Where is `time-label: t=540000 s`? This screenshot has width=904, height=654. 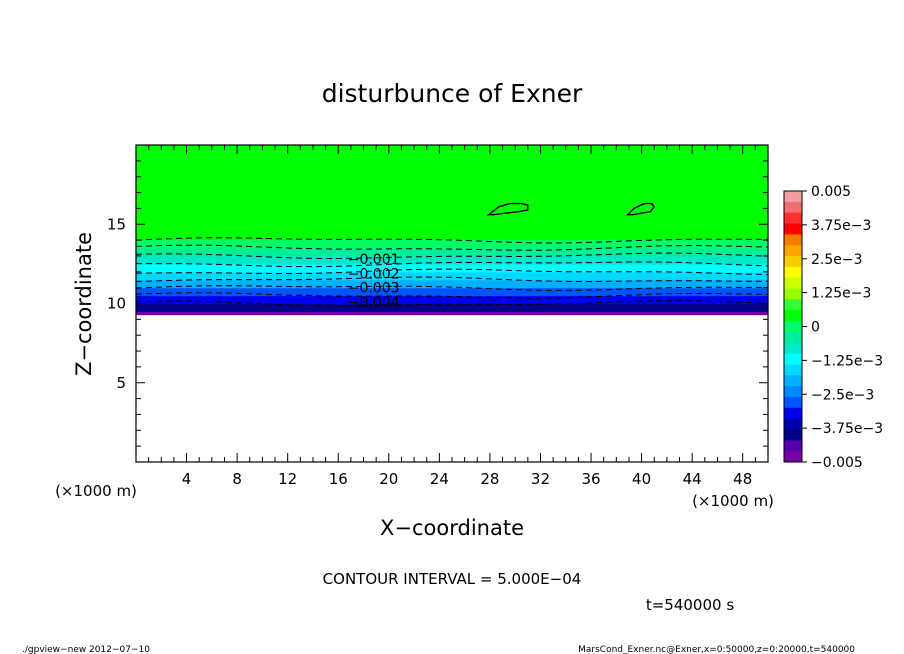
time-label: t=540000 s is located at coordinates (690, 605).